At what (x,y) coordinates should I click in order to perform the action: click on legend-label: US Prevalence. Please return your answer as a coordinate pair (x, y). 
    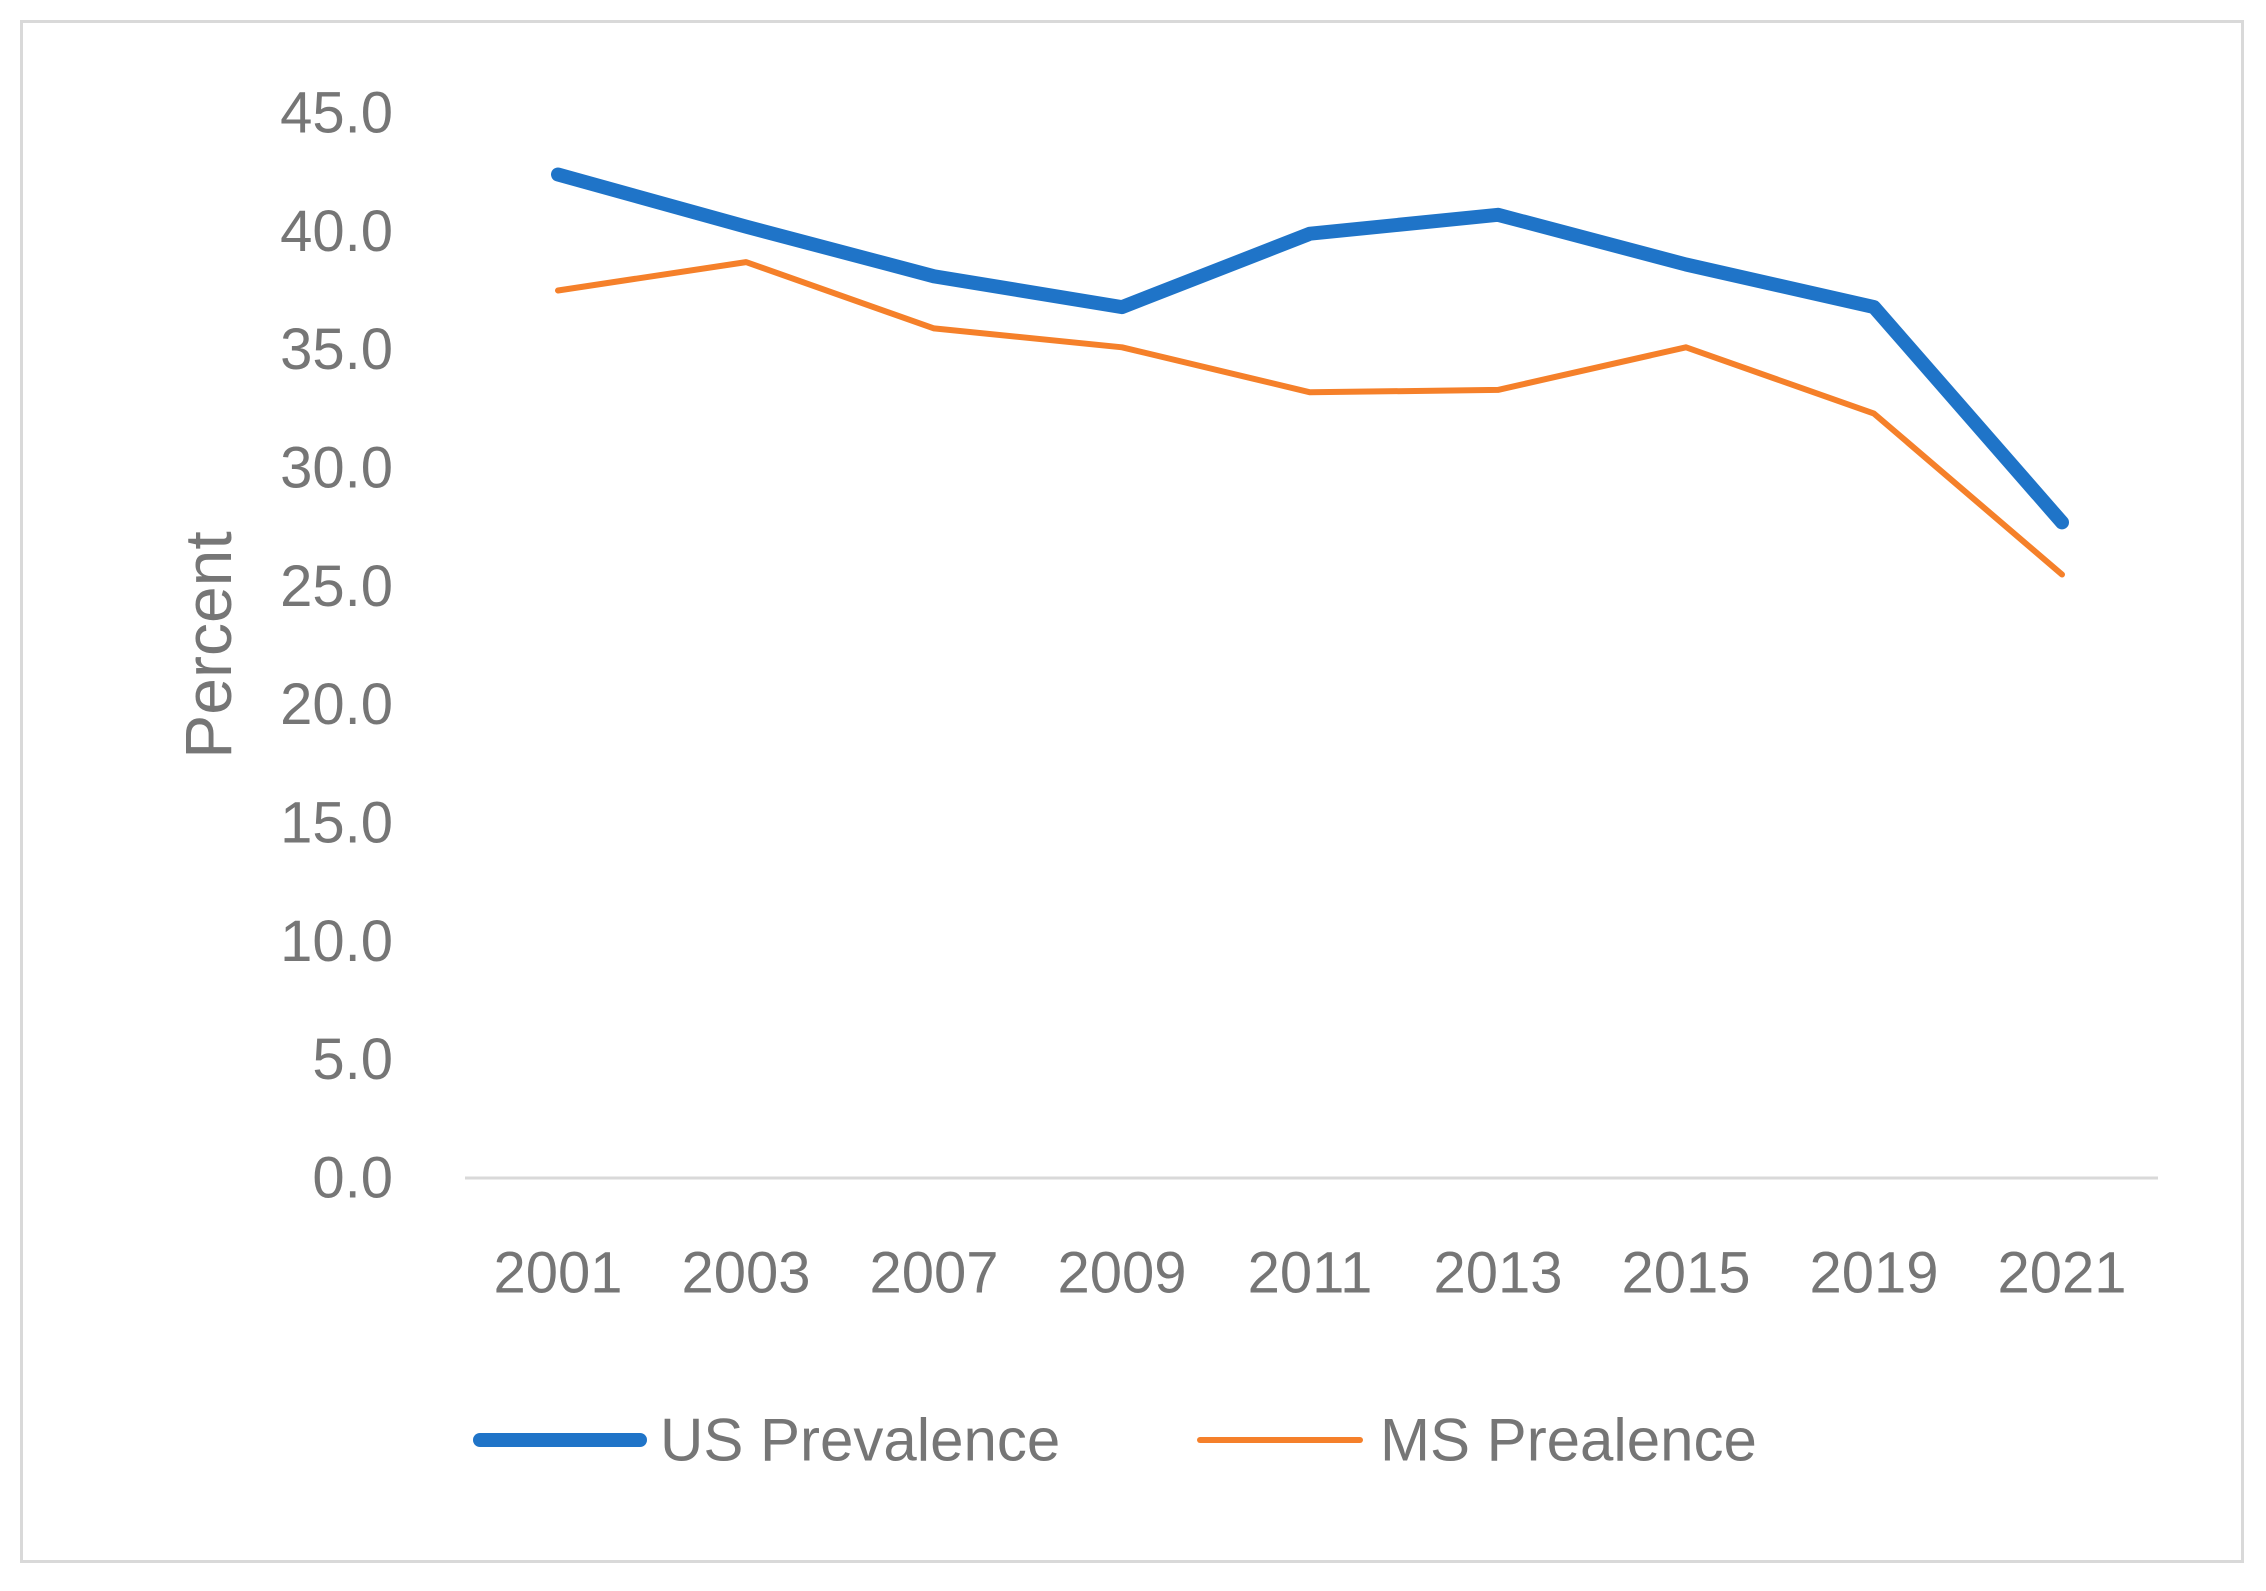
    Looking at the image, I should click on (860, 1440).